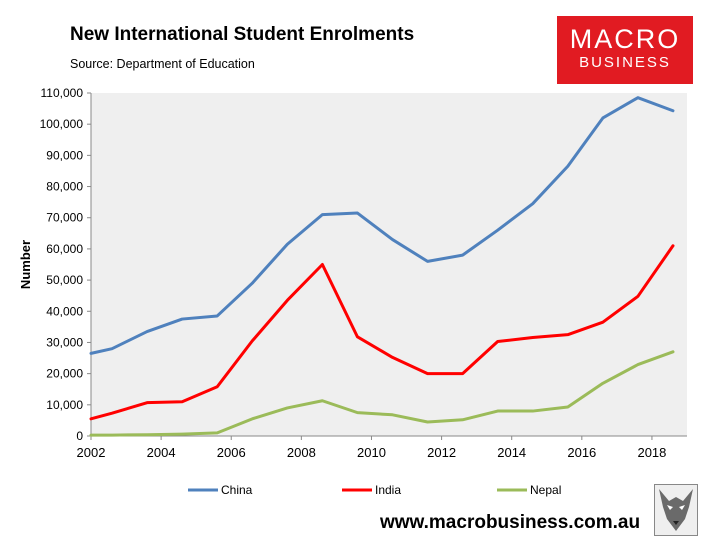 This screenshot has height=553, width=716. Describe the element at coordinates (231, 452) in the screenshot. I see `x-tick-label: 2006` at that location.